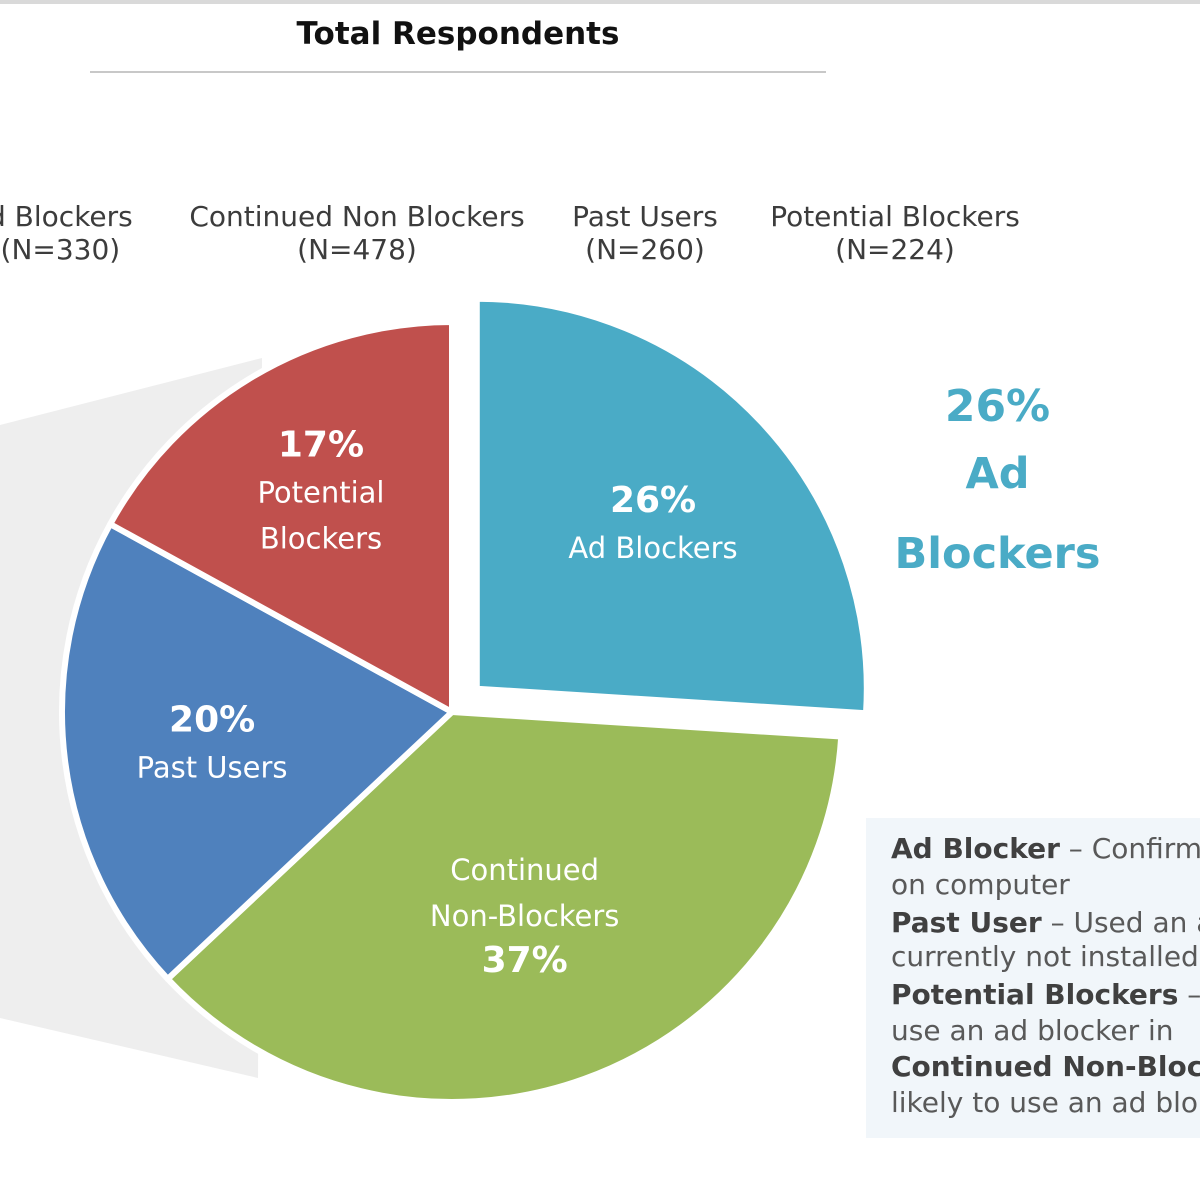 This screenshot has width=1200, height=1200. I want to click on highlight-callout: 26% Ad Blockers, so click(997, 487).